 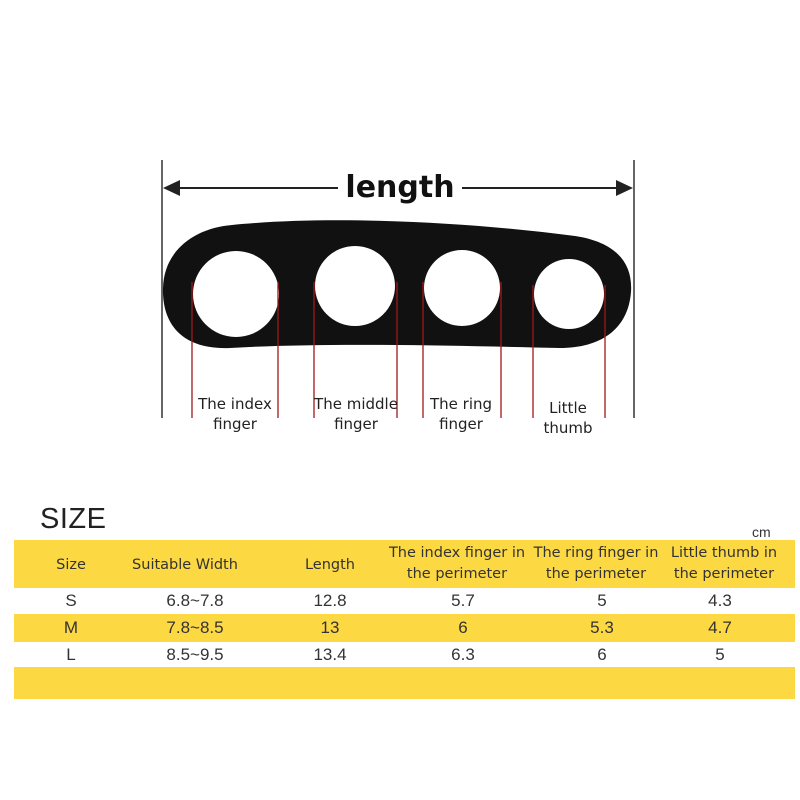 What do you see at coordinates (71, 565) in the screenshot?
I see `column-header-size: Size` at bounding box center [71, 565].